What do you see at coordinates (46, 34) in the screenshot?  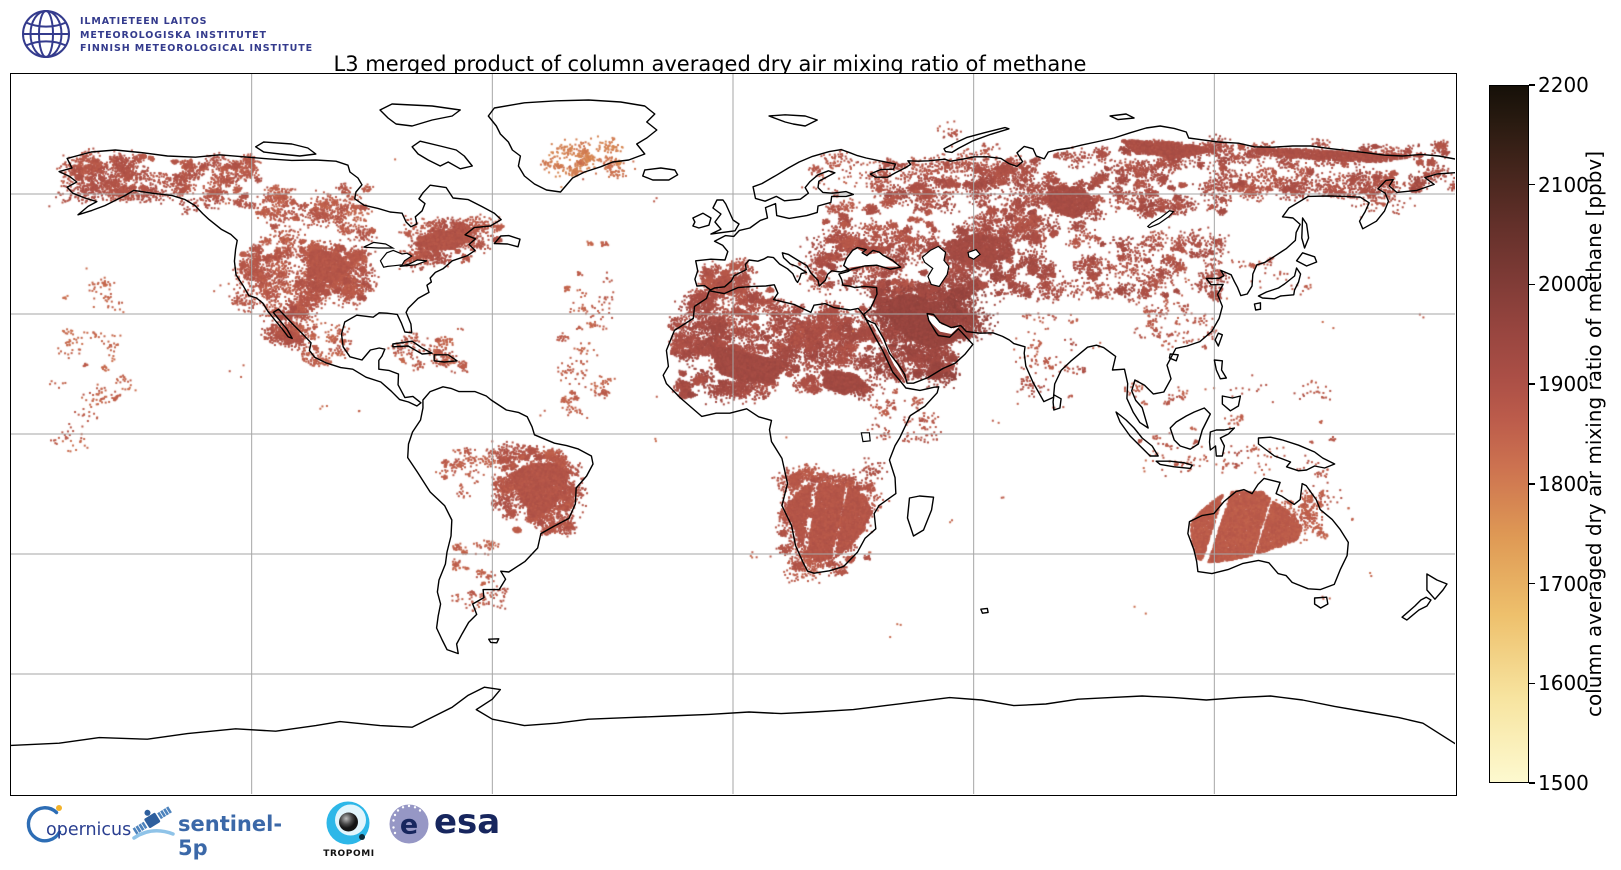 I see `fmi-logo-icon` at bounding box center [46, 34].